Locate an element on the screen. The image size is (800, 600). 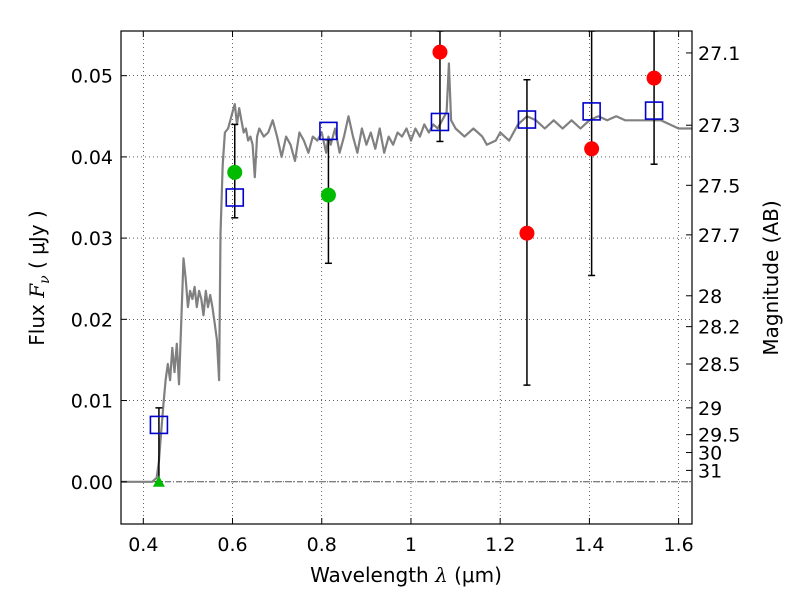
y2-tick-label: 27.1 is located at coordinates (719, 54).